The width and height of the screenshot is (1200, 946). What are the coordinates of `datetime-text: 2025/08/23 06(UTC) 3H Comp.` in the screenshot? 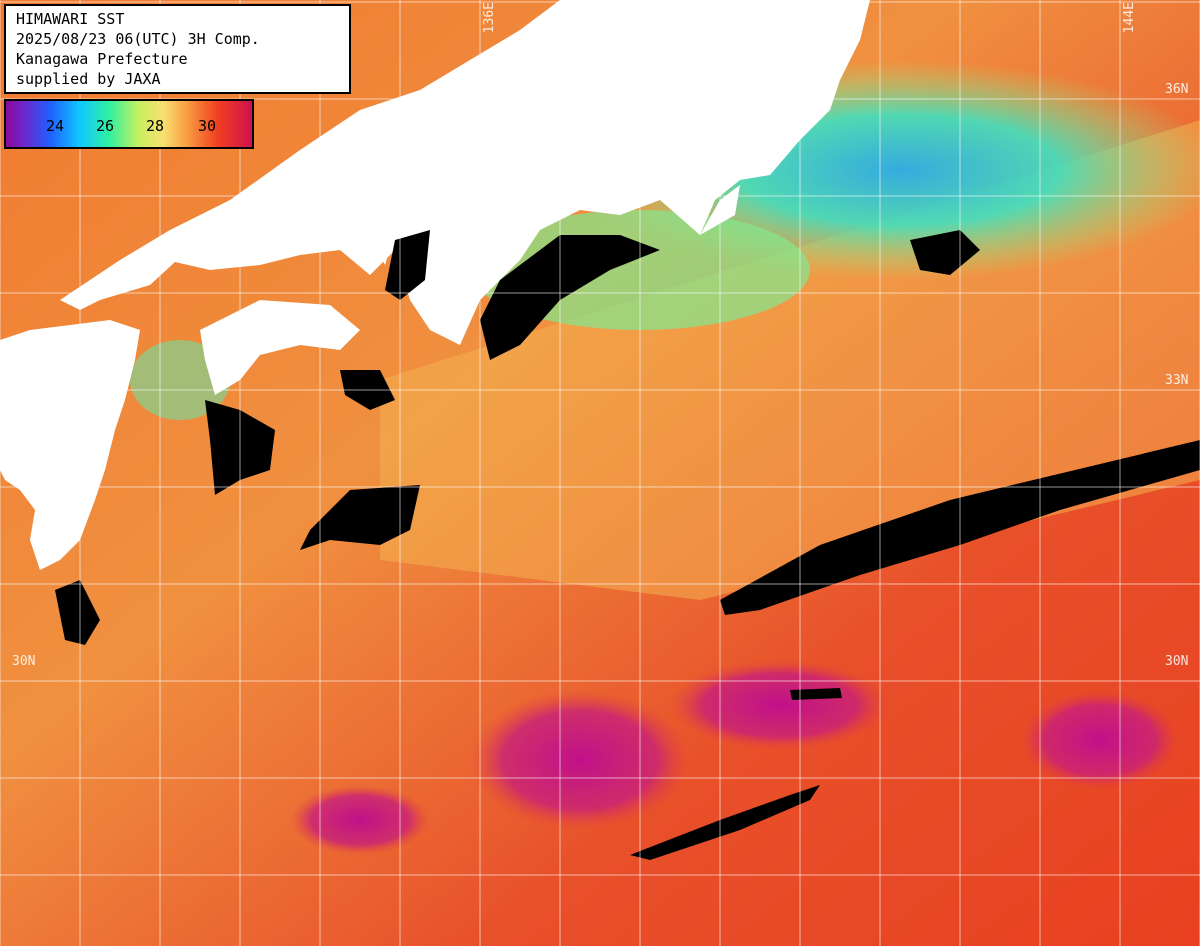 It's located at (138, 39).